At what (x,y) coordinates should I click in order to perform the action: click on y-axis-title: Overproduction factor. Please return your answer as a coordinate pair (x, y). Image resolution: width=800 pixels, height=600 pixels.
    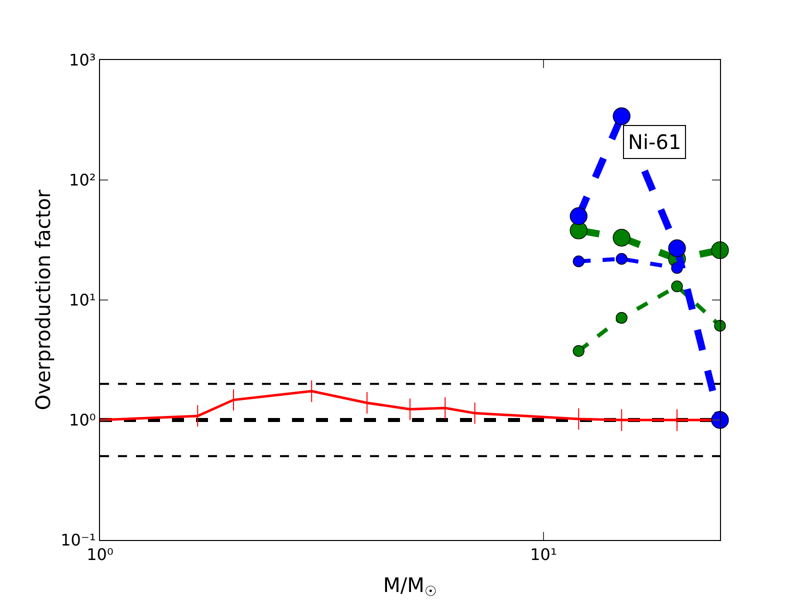
    Looking at the image, I should click on (43, 299).